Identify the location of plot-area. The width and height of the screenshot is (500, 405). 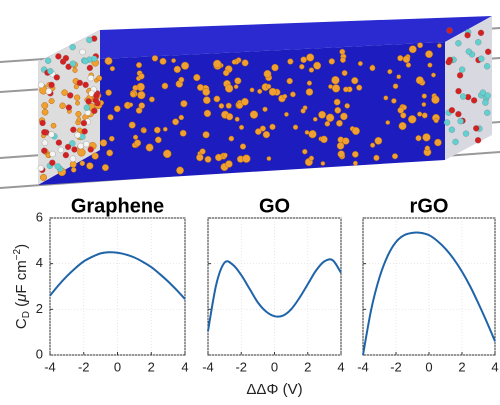
(274, 286).